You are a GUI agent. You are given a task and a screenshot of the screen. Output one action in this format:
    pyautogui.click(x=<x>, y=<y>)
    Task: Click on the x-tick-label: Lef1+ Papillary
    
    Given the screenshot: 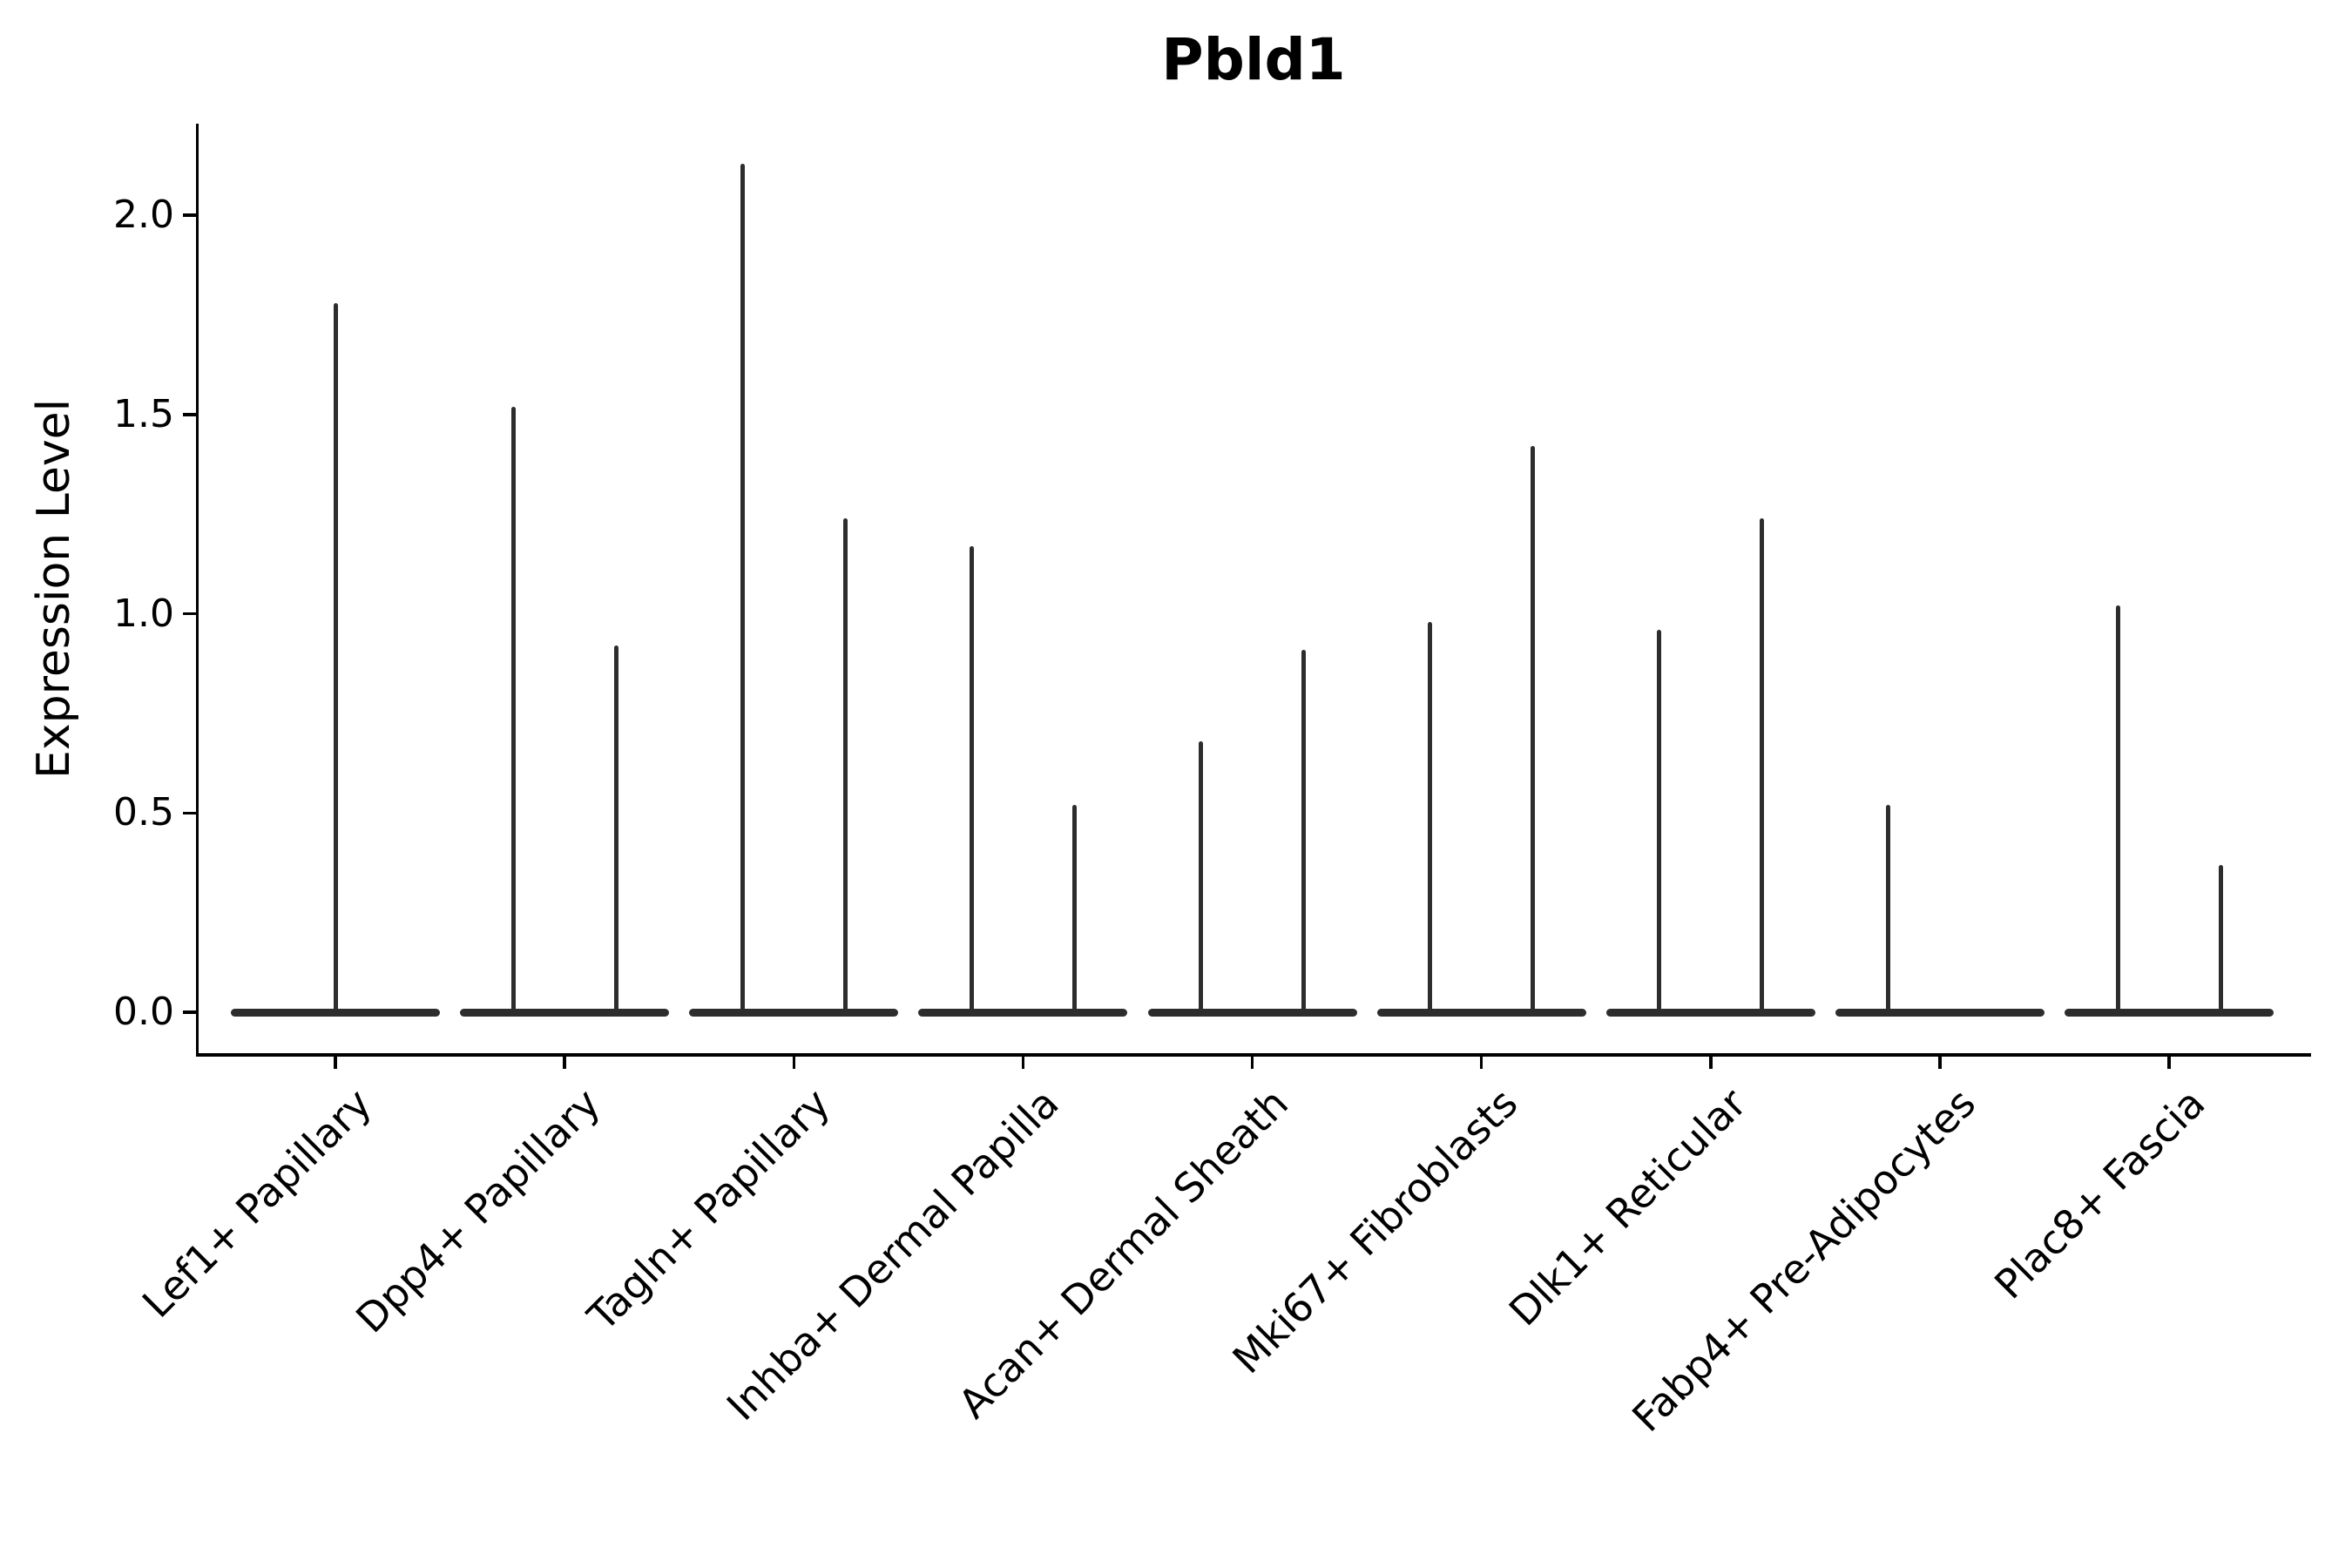 What is the action you would take?
    pyautogui.click(x=256, y=1203)
    